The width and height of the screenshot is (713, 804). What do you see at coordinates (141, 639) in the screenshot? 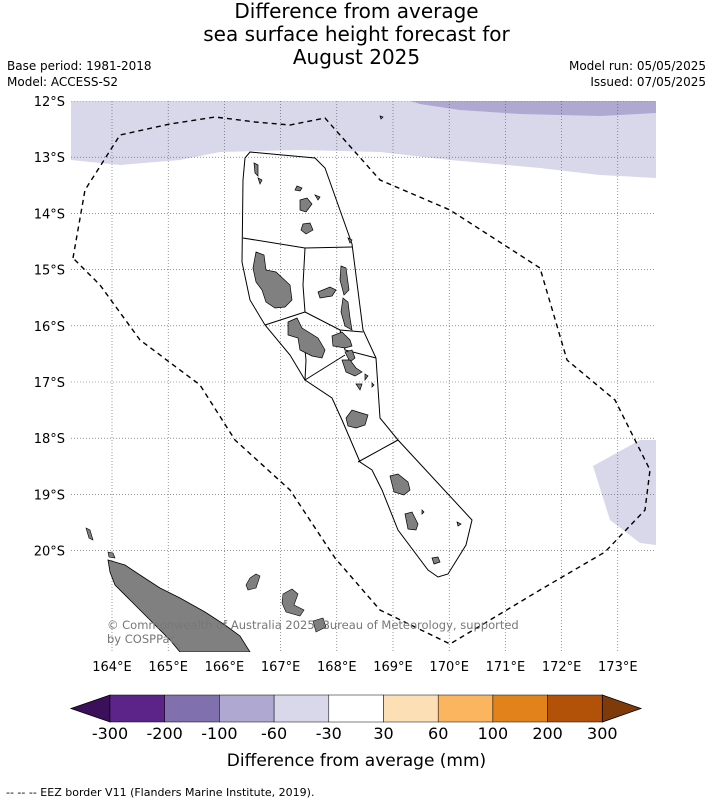
I see `copyright-line-2: by COSPPac` at bounding box center [141, 639].